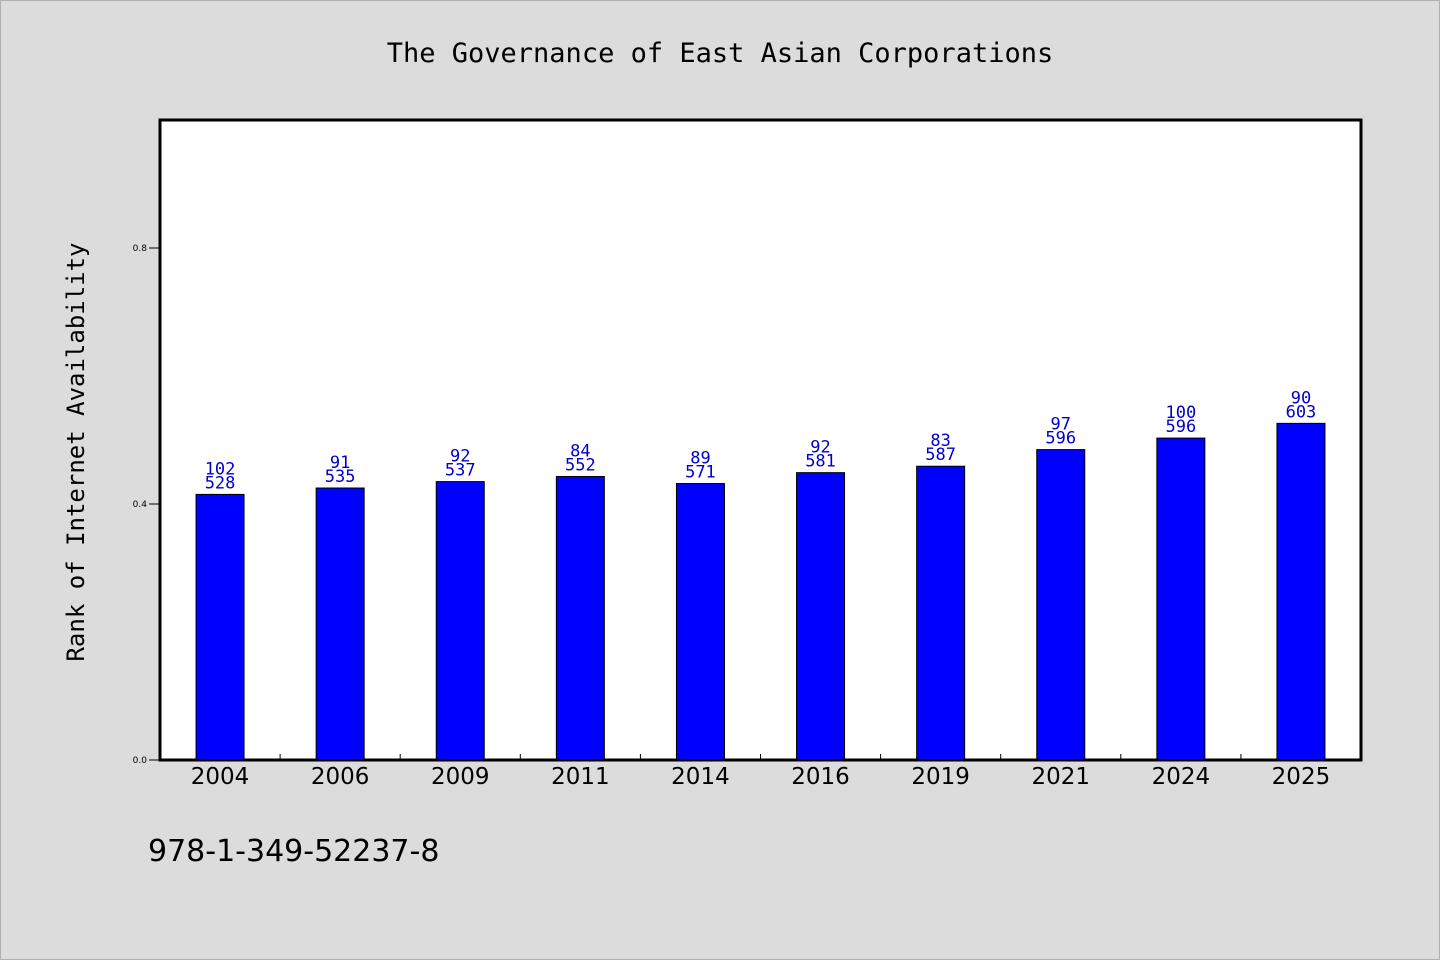  Describe the element at coordinates (1060, 777) in the screenshot. I see `x-tick-label-2021: 2021` at that location.